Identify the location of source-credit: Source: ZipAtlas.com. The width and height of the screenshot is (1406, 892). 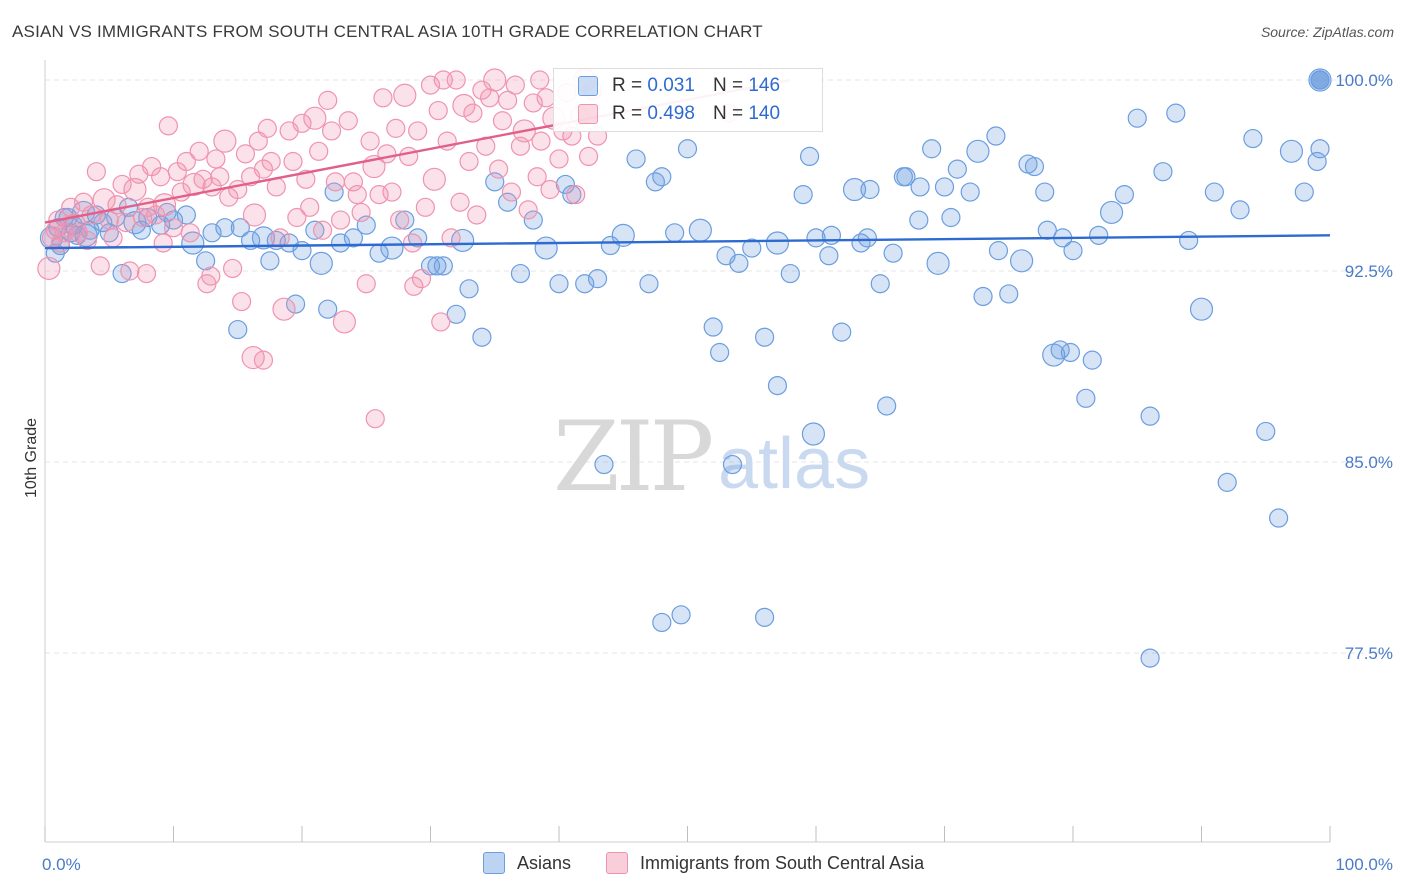
(1327, 32).